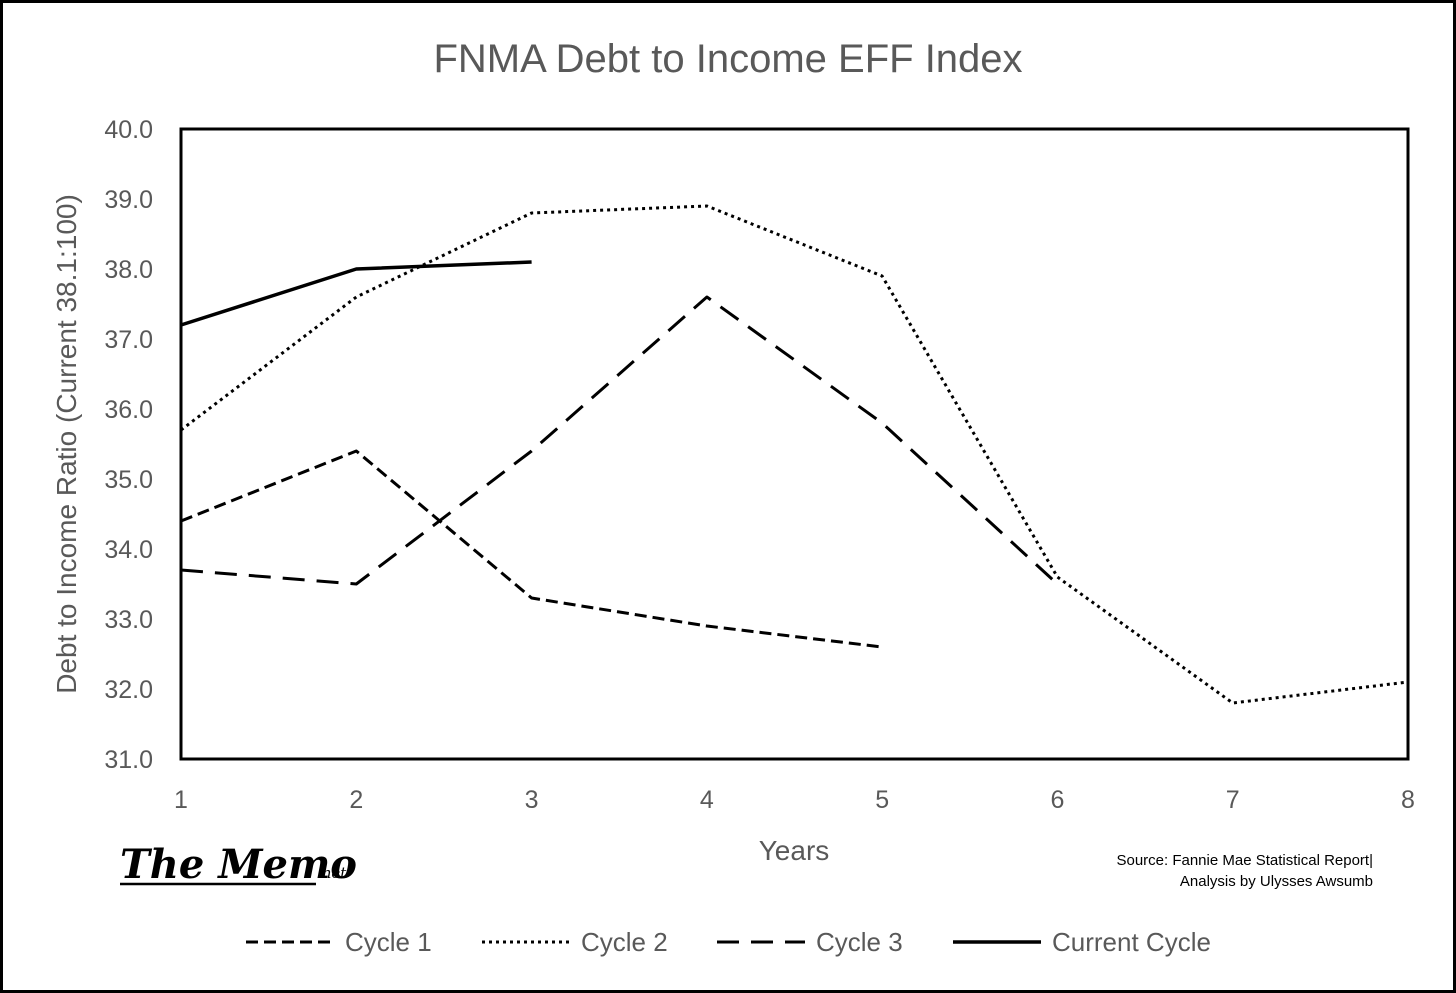 This screenshot has width=1456, height=993. Describe the element at coordinates (1408, 800) in the screenshot. I see `x-tick-label: 8` at that location.